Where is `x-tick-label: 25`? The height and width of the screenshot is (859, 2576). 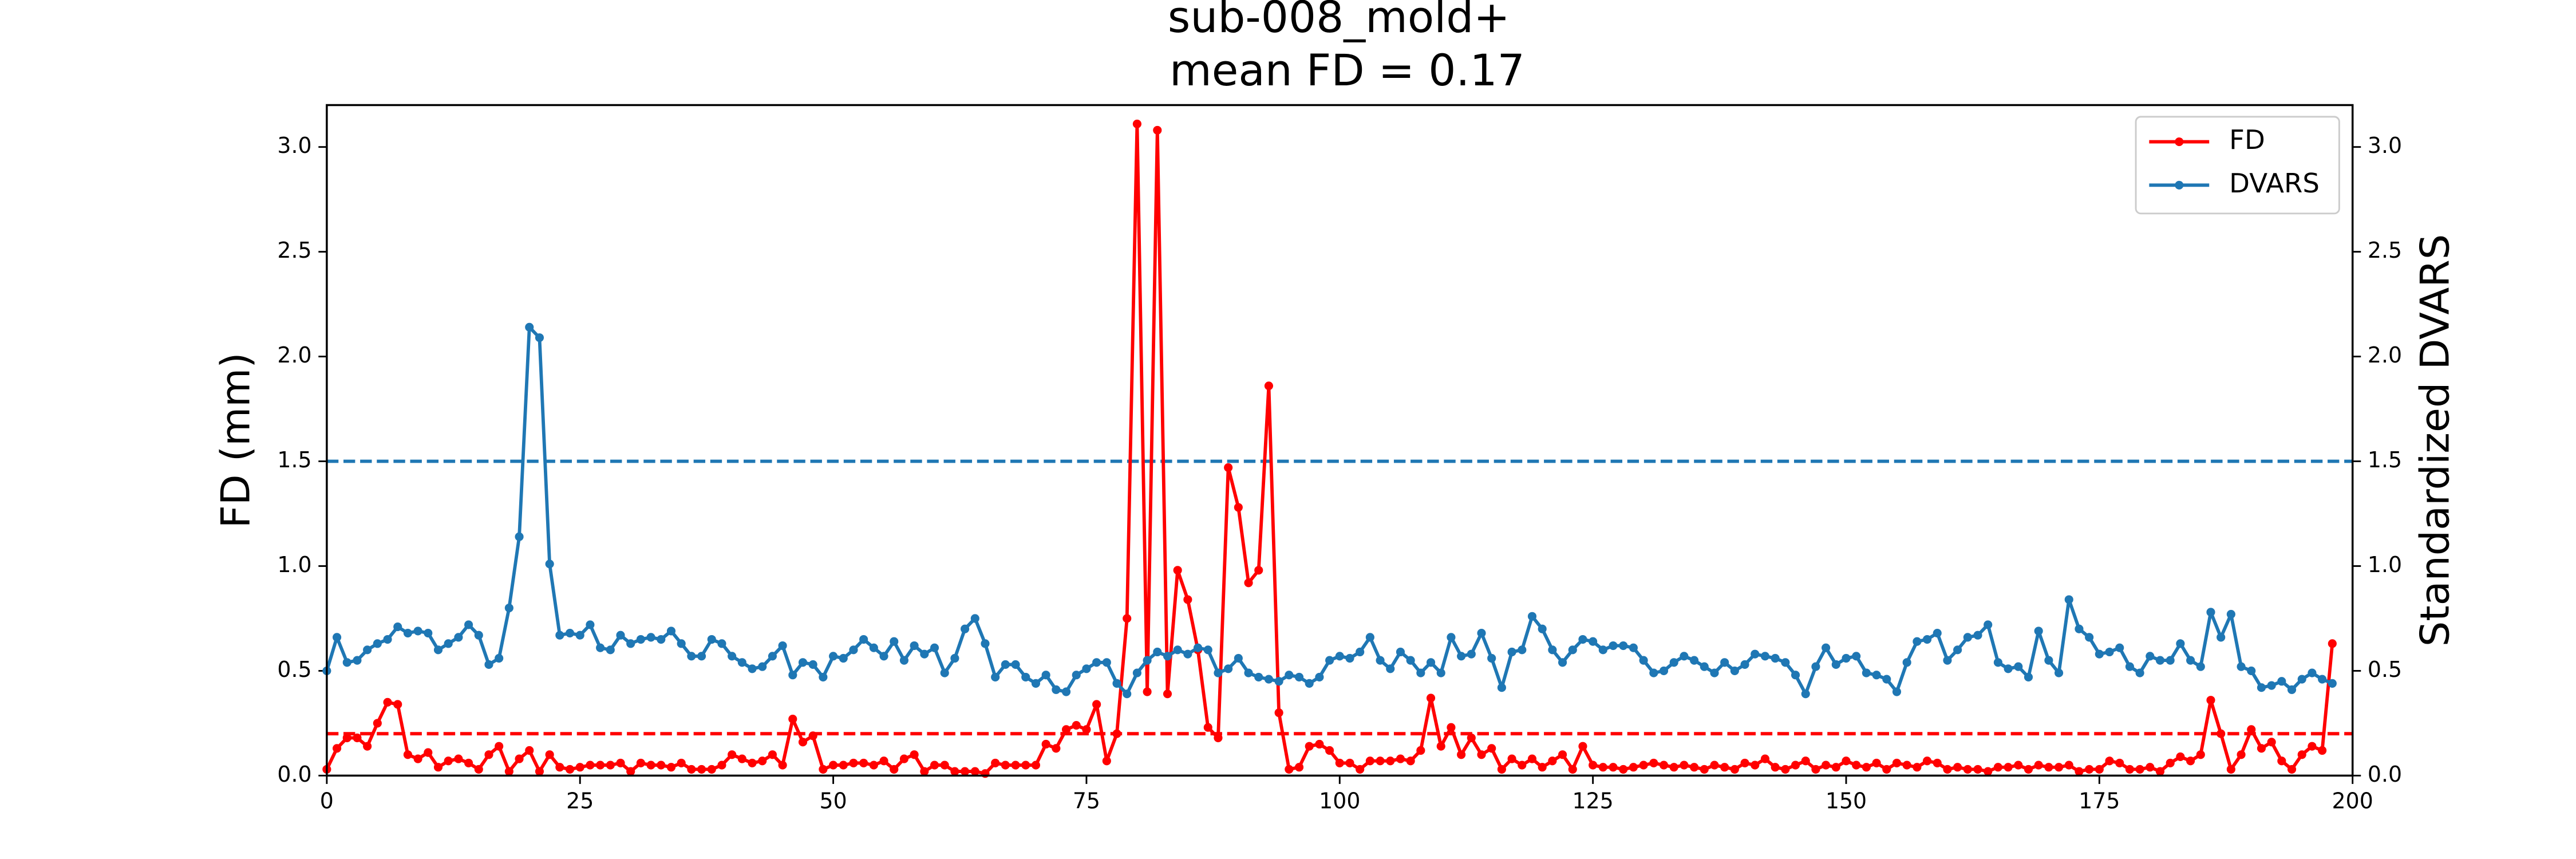
x-tick-label: 25 is located at coordinates (580, 800).